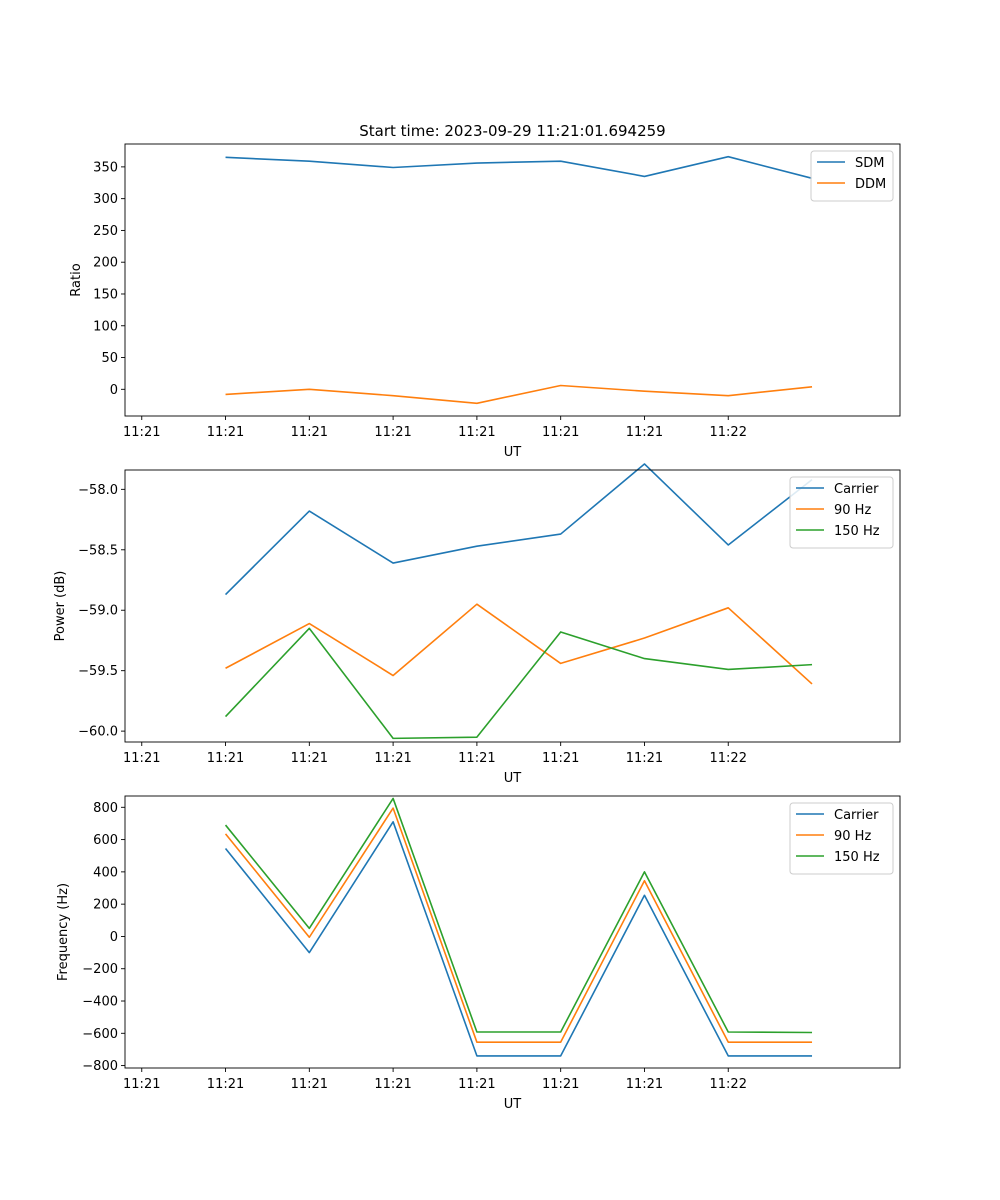  What do you see at coordinates (105, 872) in the screenshot?
I see `y-tick-label: 400` at bounding box center [105, 872].